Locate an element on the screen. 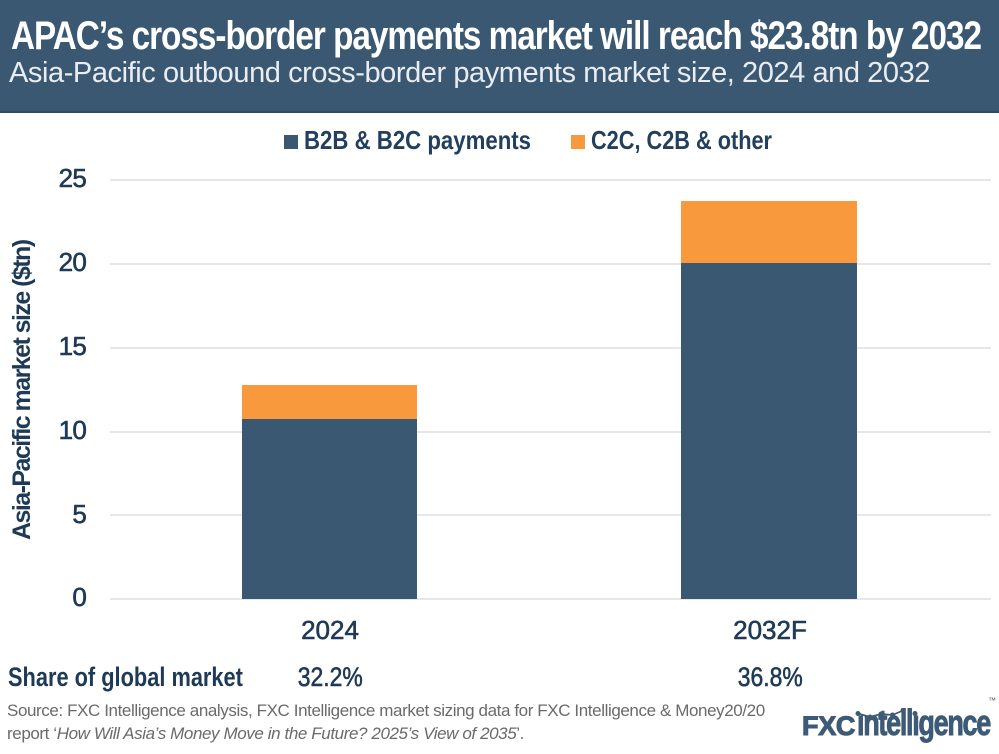 The height and width of the screenshot is (754, 999). svg-text: ıntellıgence is located at coordinates (924, 722).